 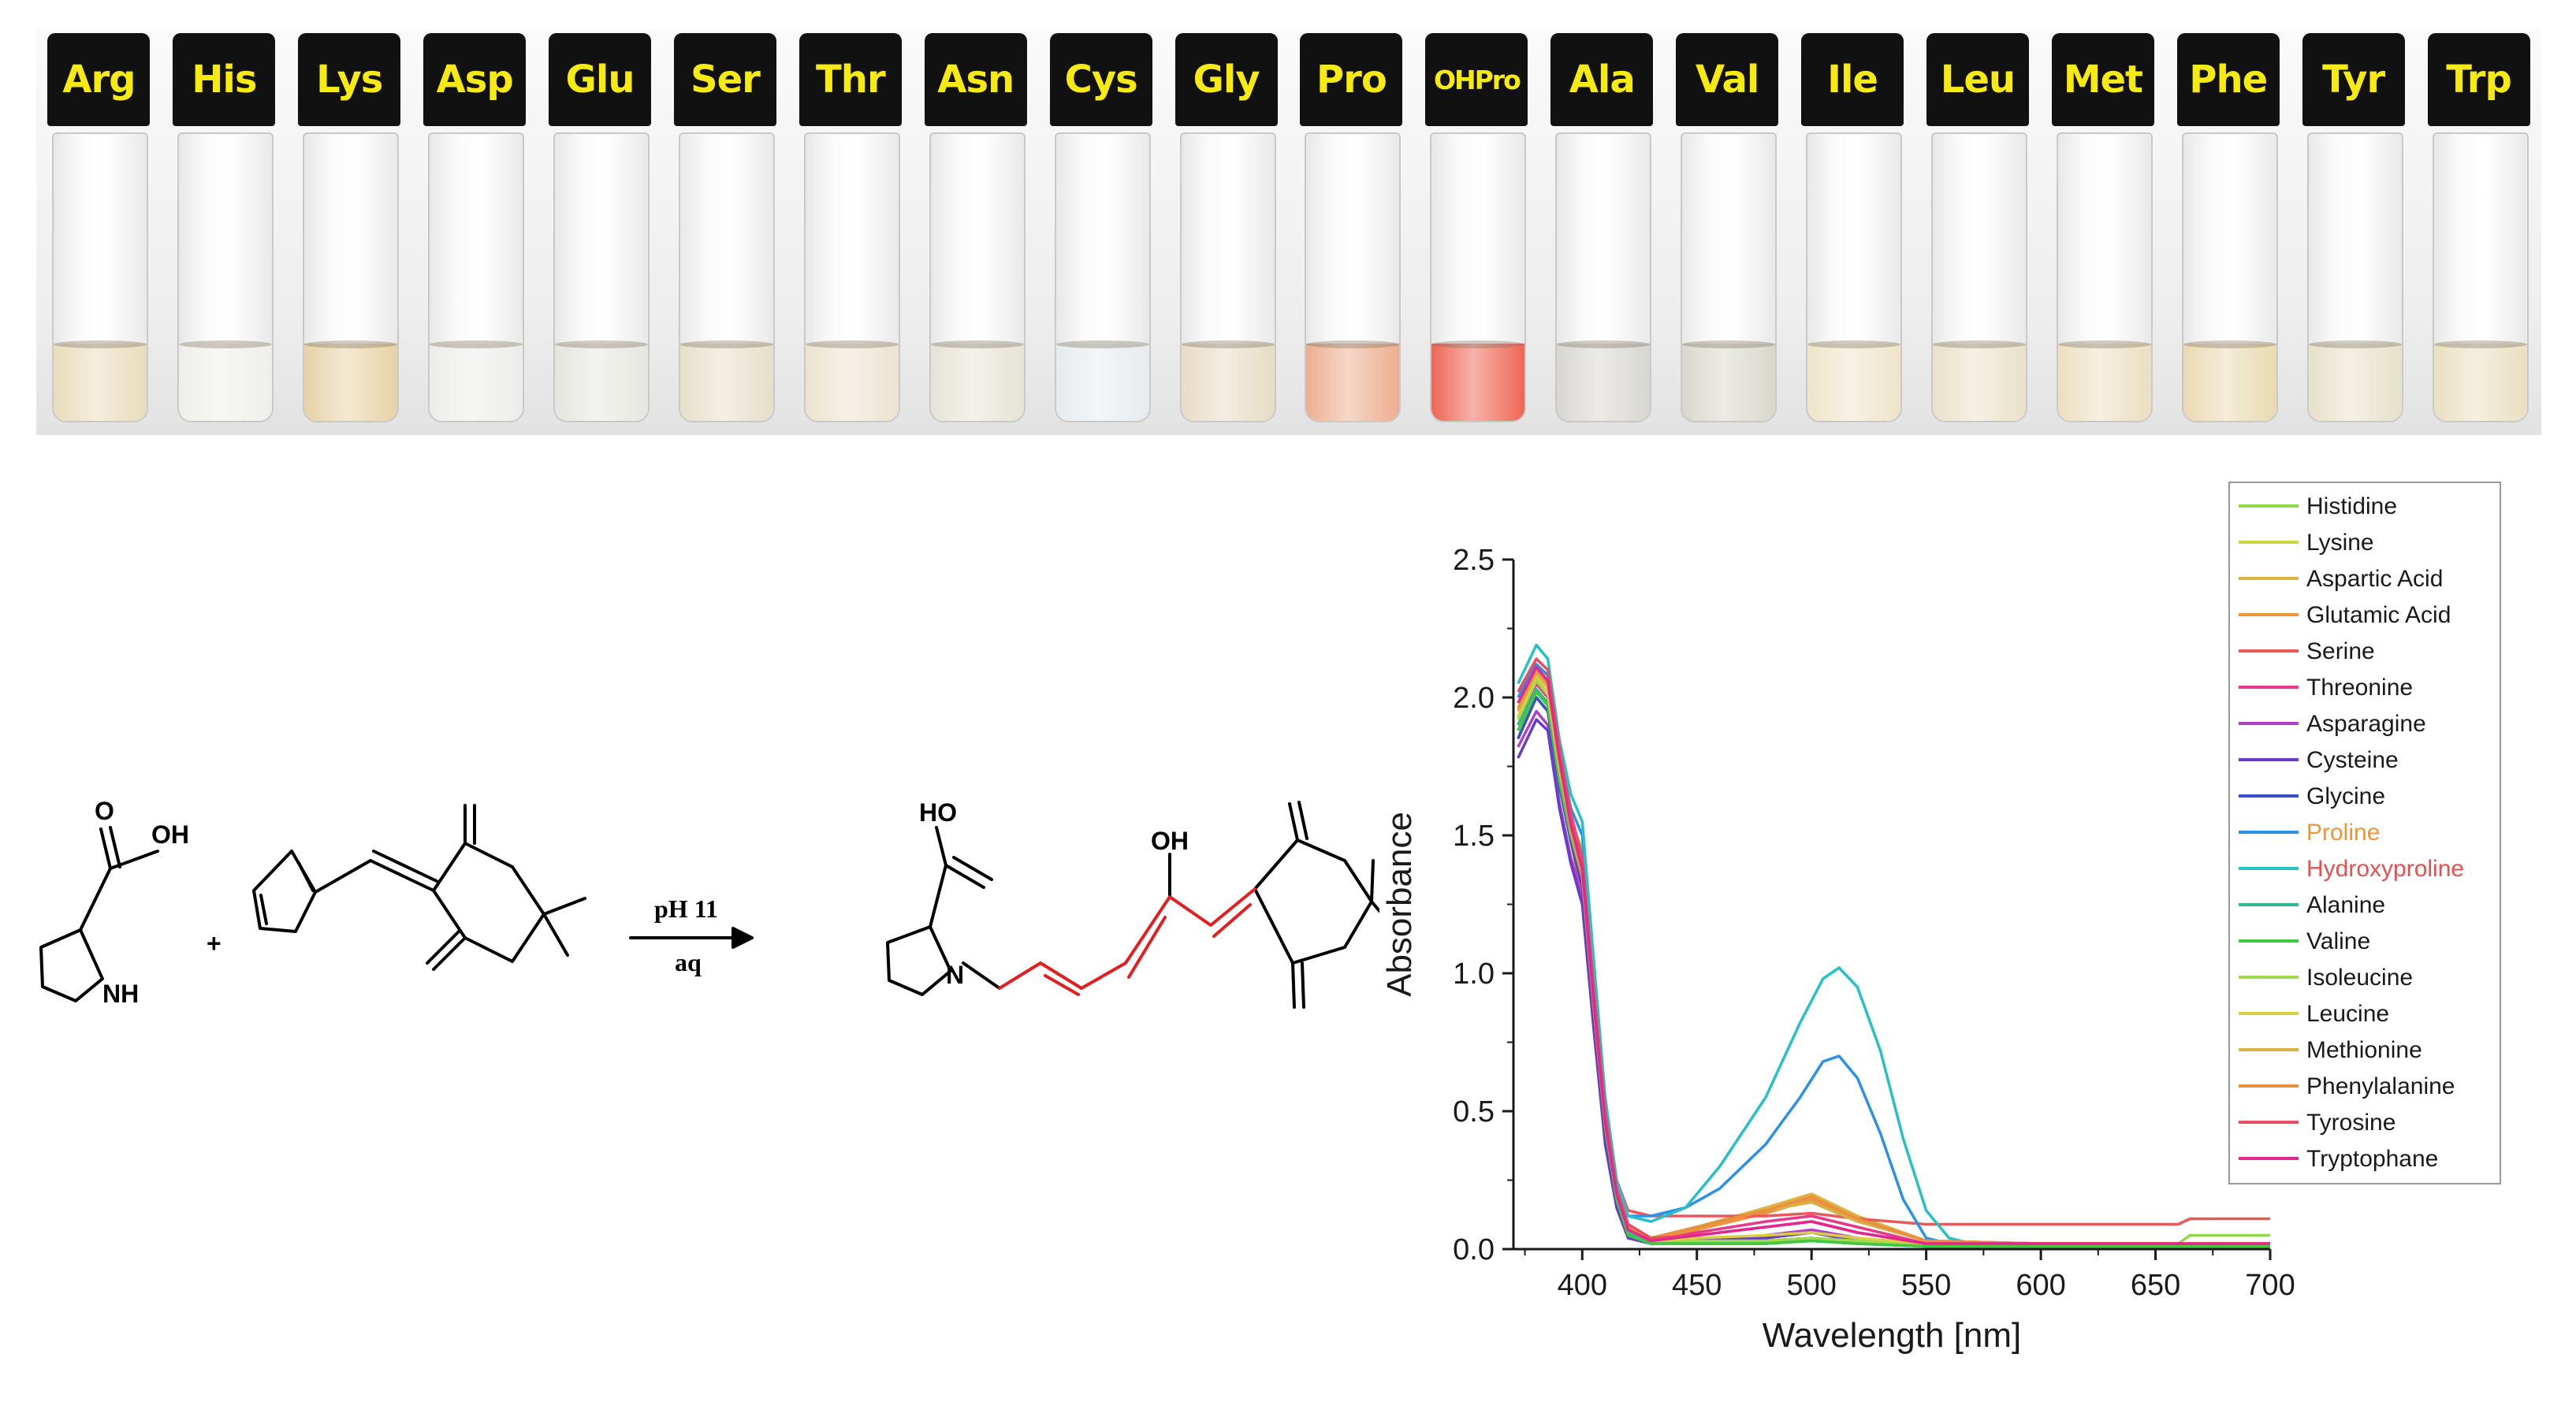 I want to click on reaction-arrow, so click(x=691, y=938).